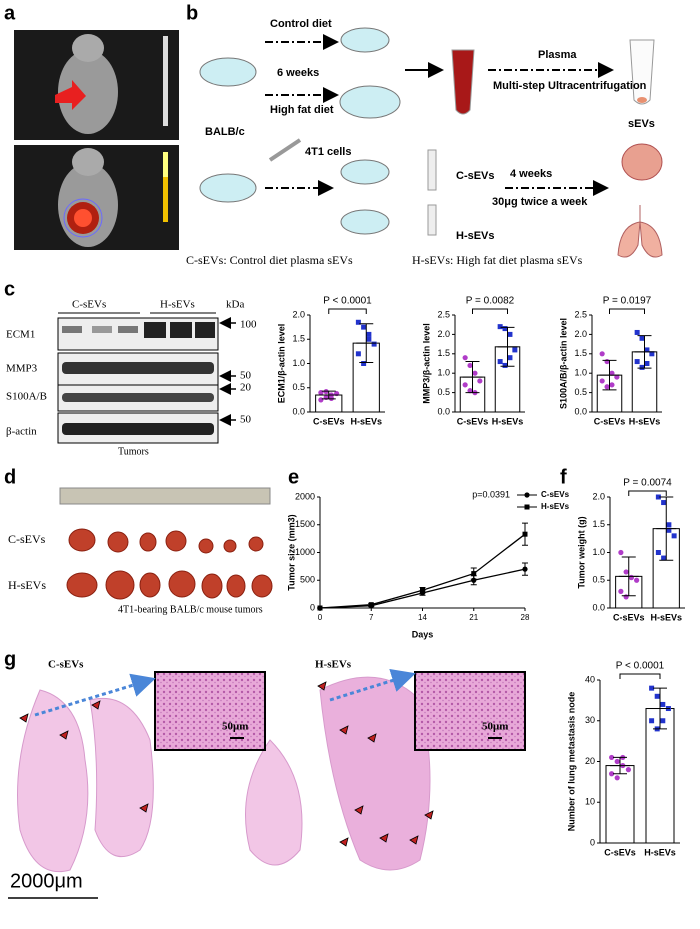 The image size is (700, 929). Describe the element at coordinates (291, 552) in the screenshot. I see `y-axis-label: Tumor size (mm3)` at that location.